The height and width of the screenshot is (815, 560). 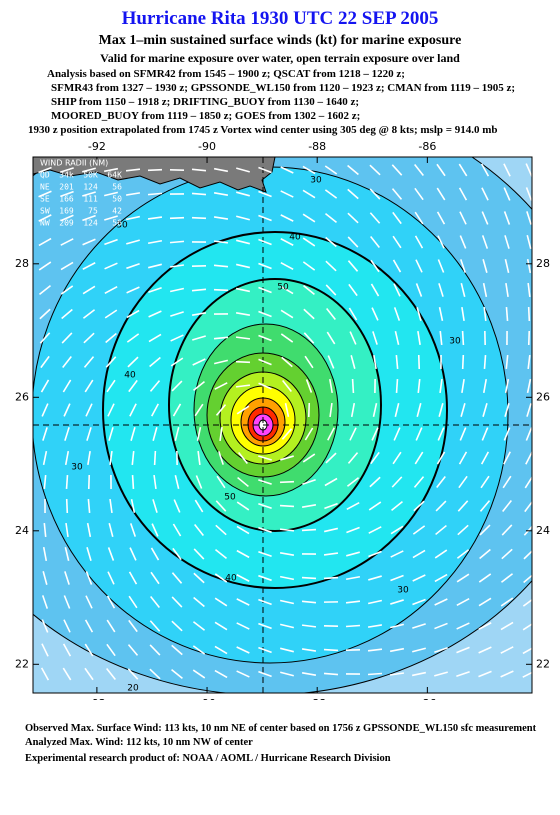 What do you see at coordinates (74, 163) in the screenshot?
I see `radii-title: WIND RADII (NM)` at bounding box center [74, 163].